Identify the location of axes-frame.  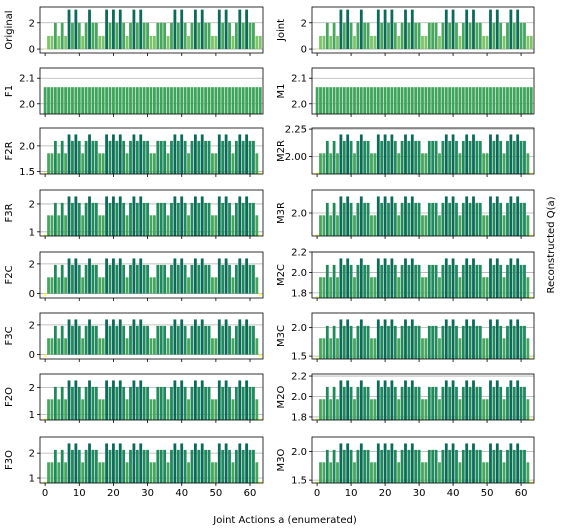
(423, 460).